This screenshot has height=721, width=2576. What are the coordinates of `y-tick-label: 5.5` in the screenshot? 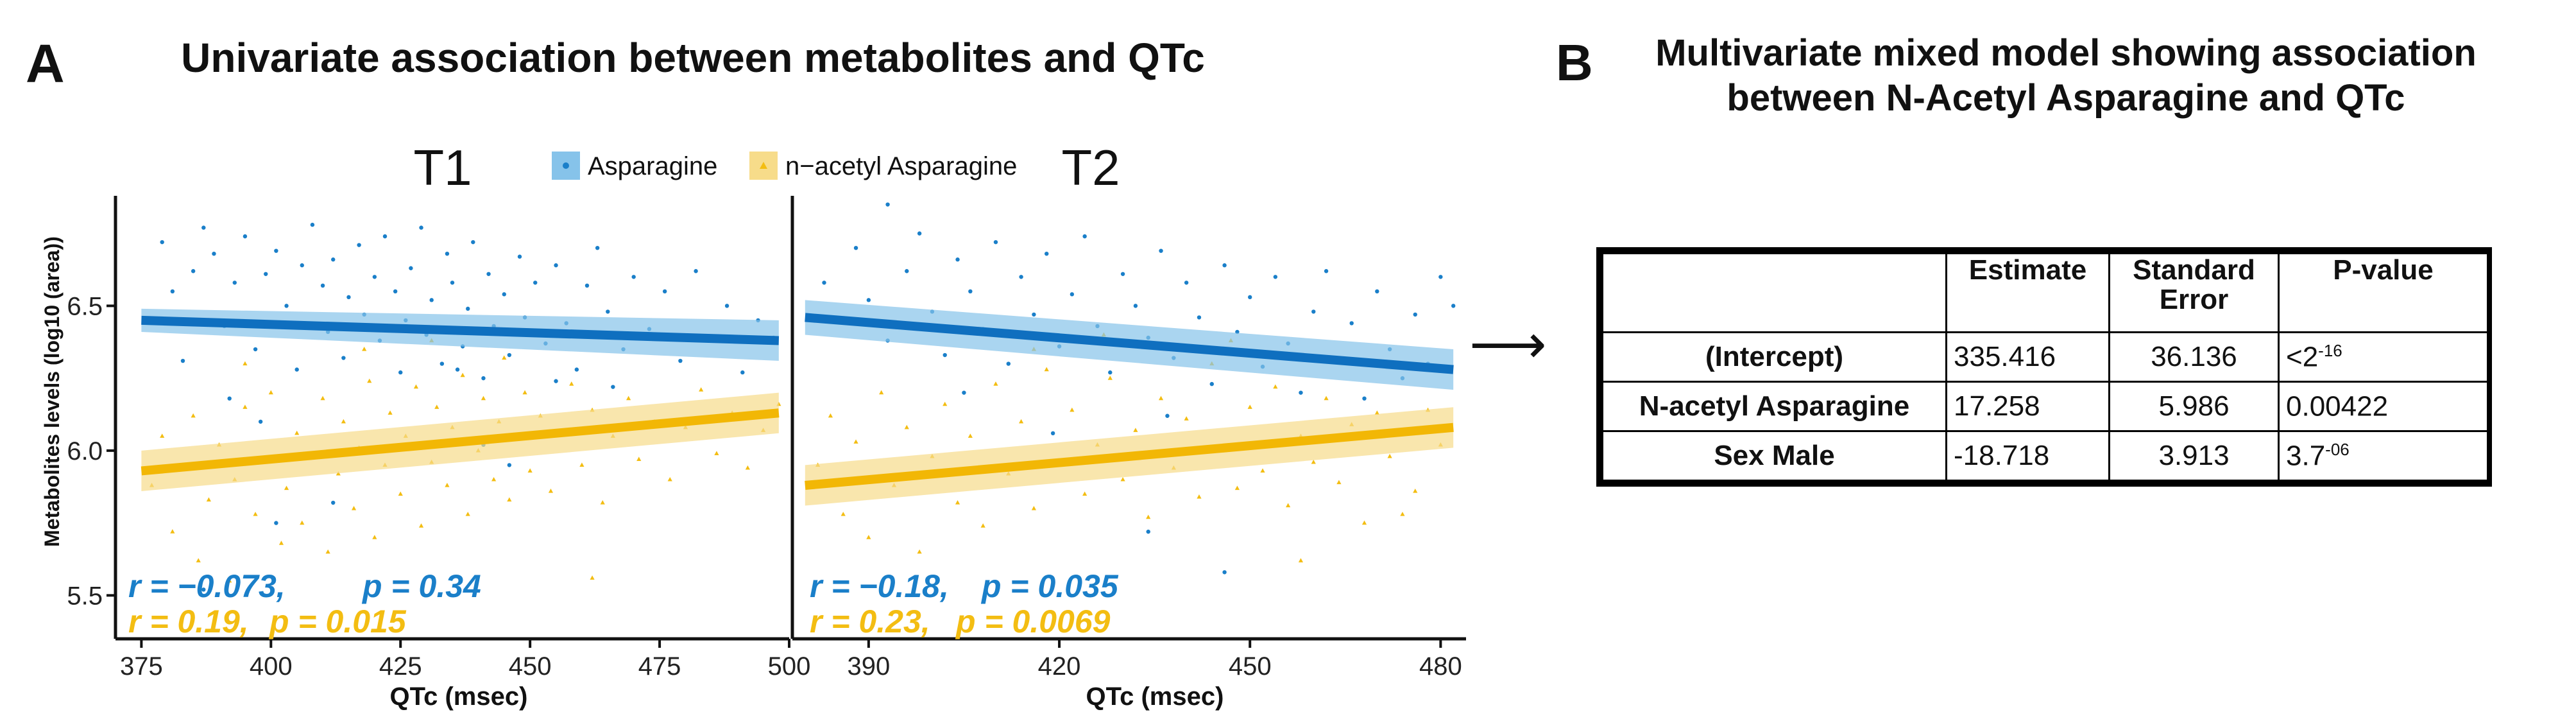 It's located at (85, 596).